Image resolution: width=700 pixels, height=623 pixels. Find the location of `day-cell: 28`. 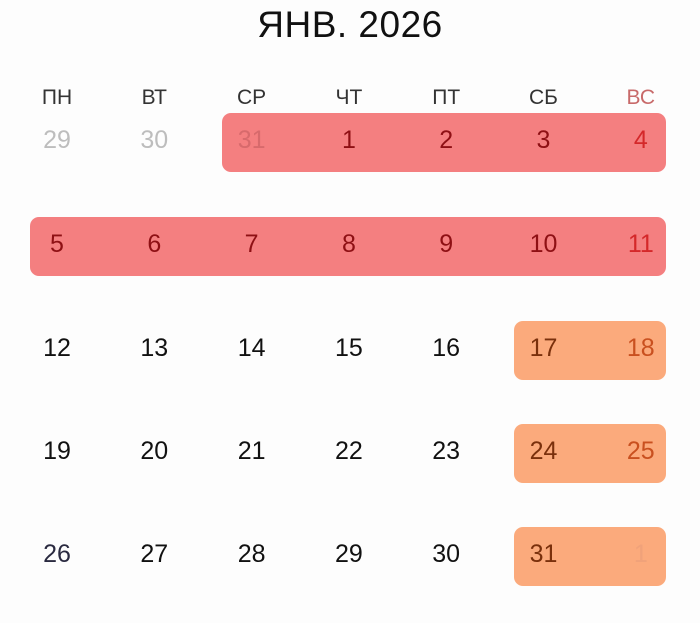

day-cell: 28 is located at coordinates (251, 554).